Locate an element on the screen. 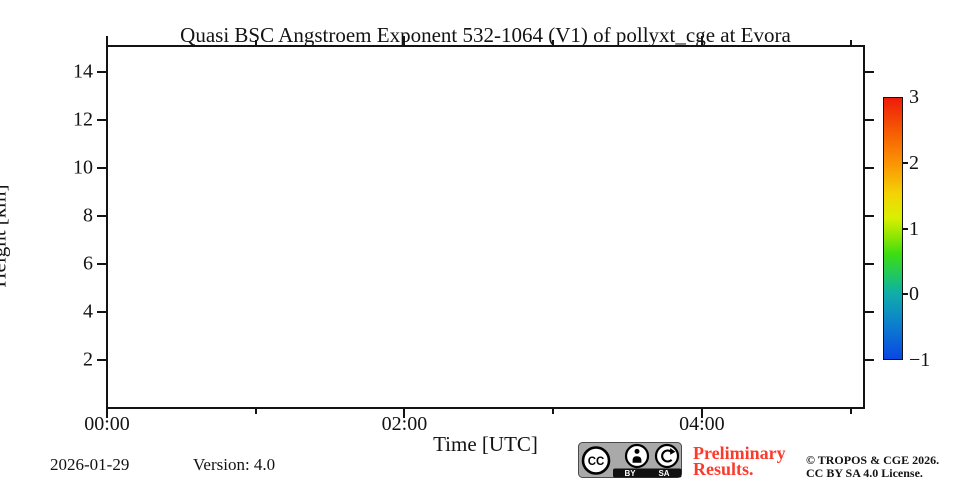  footer-date: 2026-01-29 is located at coordinates (90, 464).